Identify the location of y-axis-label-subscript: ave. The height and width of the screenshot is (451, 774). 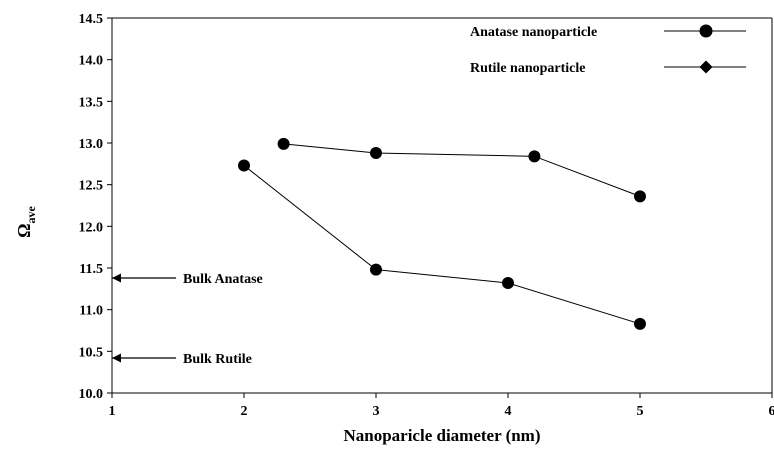
(31, 214).